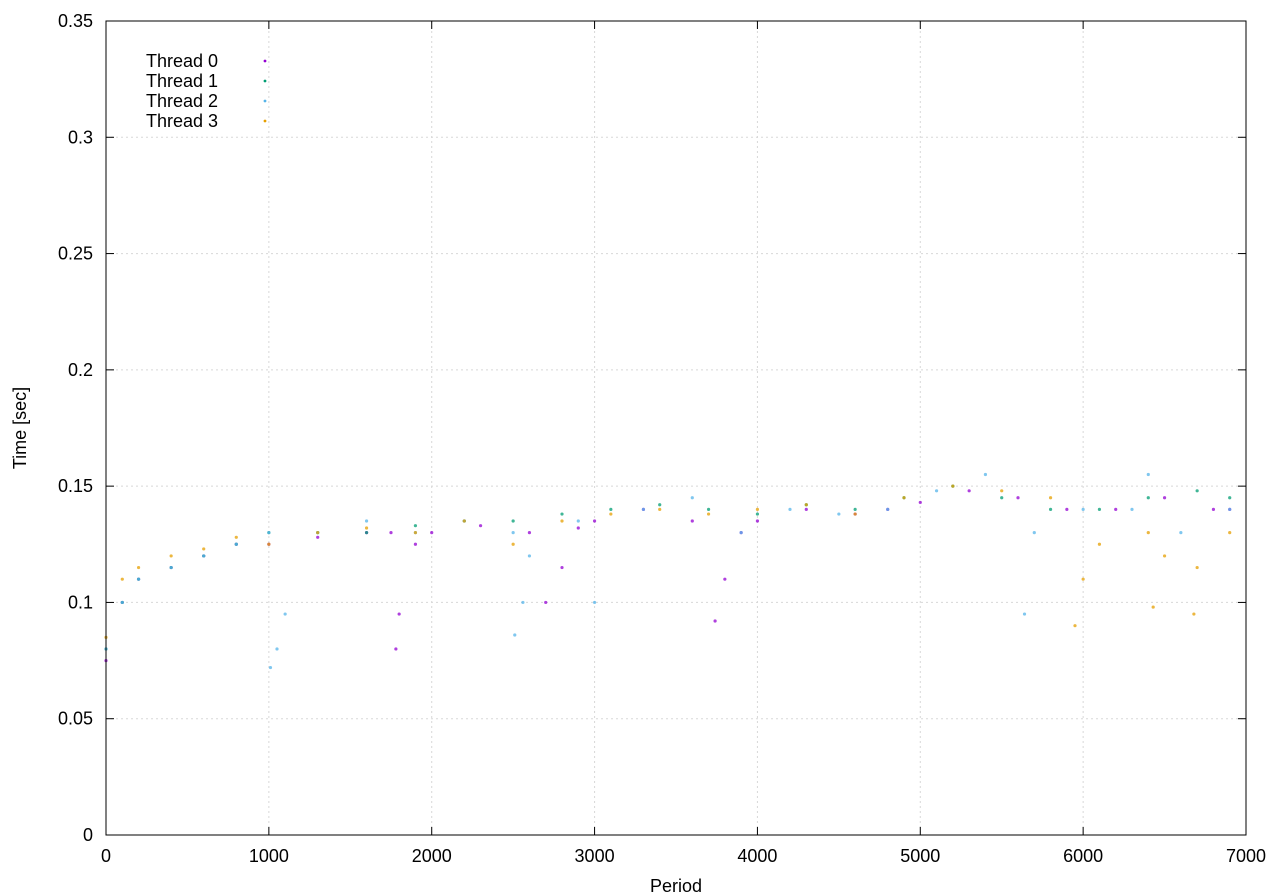  I want to click on legend-label: Thread 3, so click(182, 121).